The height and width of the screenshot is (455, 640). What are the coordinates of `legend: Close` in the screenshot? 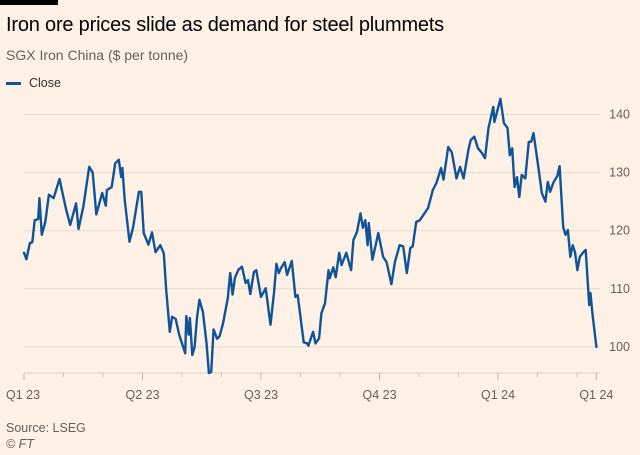 It's located at (33, 83).